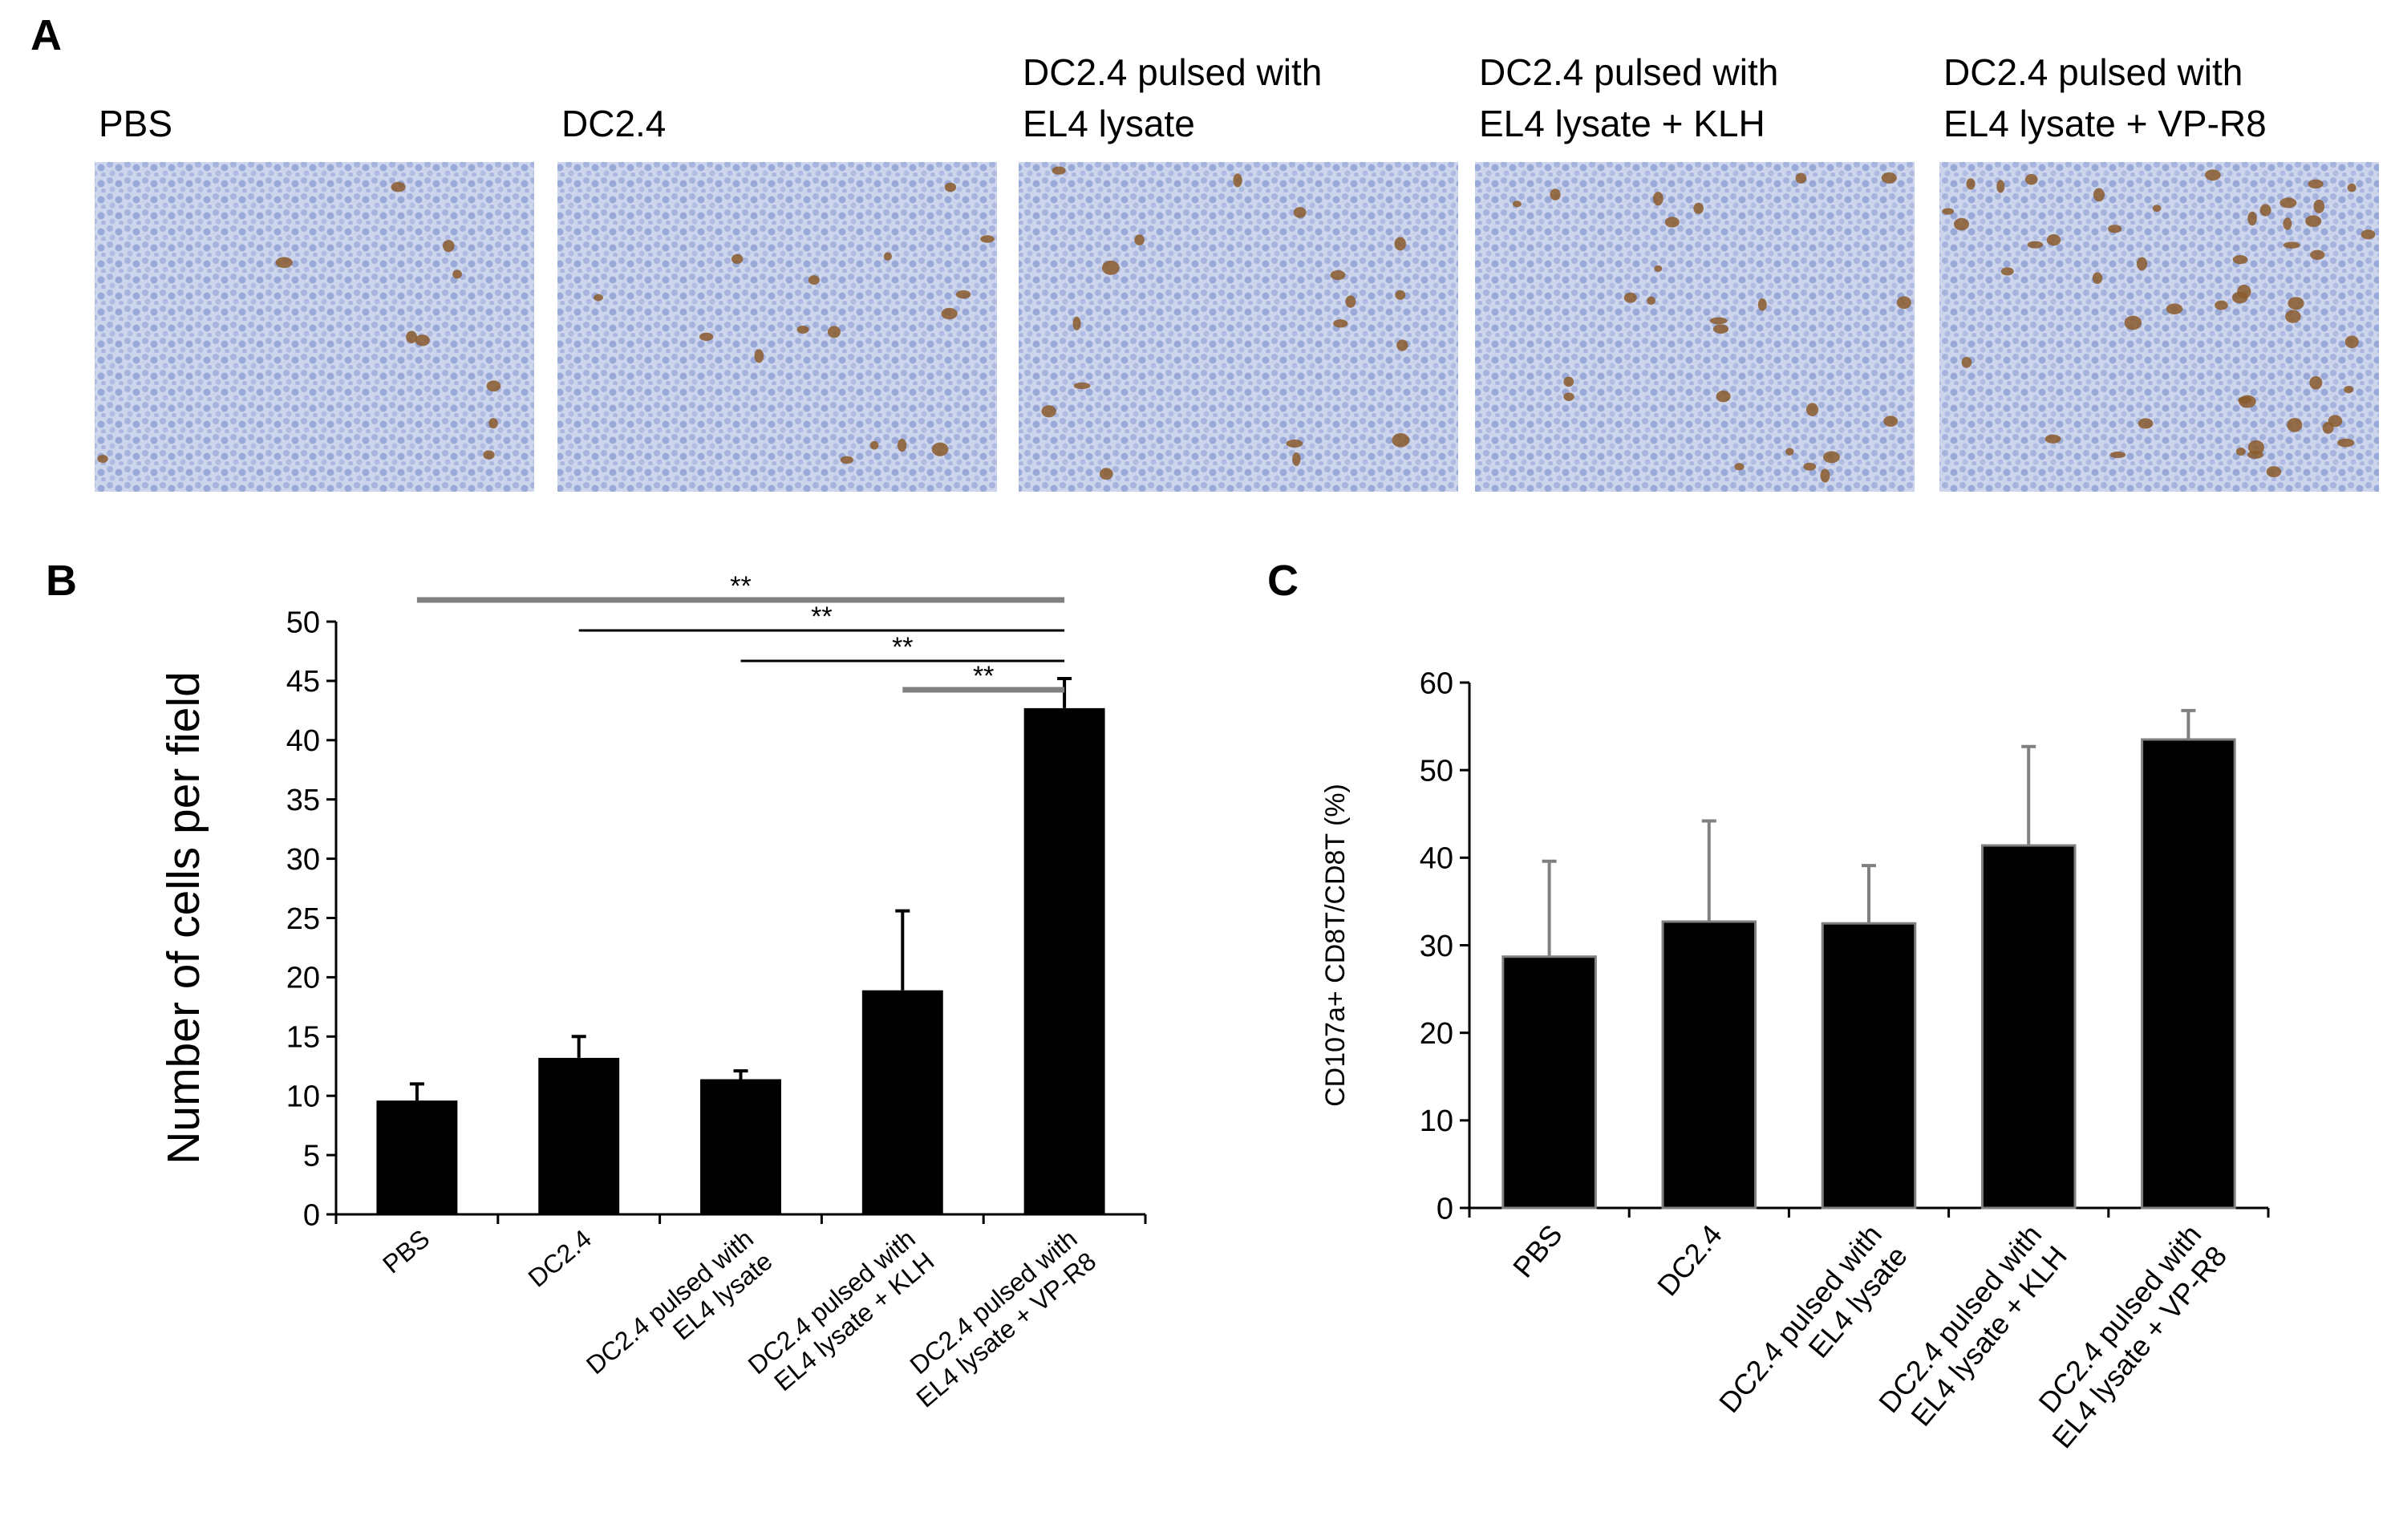  Describe the element at coordinates (303, 741) in the screenshot. I see `y-tick-label: 40` at that location.